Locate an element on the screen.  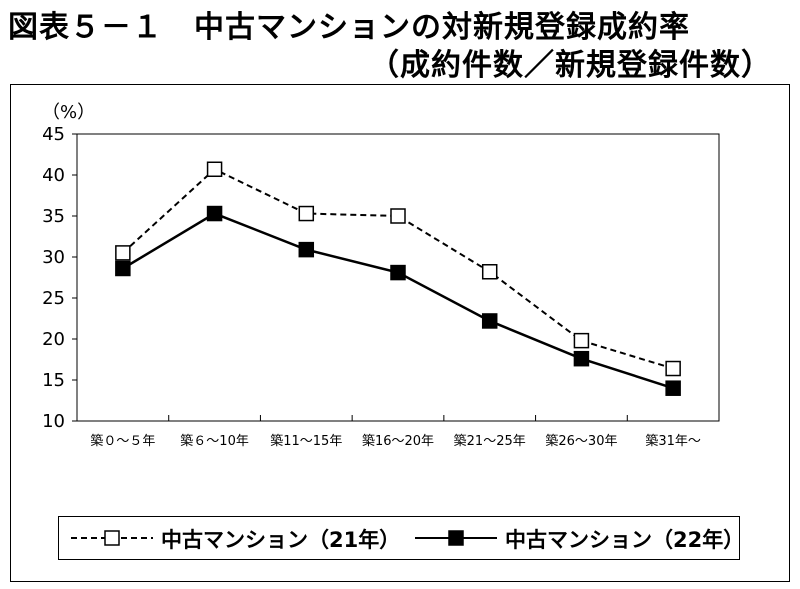
y-tick-label: 30 is located at coordinates (53, 257).